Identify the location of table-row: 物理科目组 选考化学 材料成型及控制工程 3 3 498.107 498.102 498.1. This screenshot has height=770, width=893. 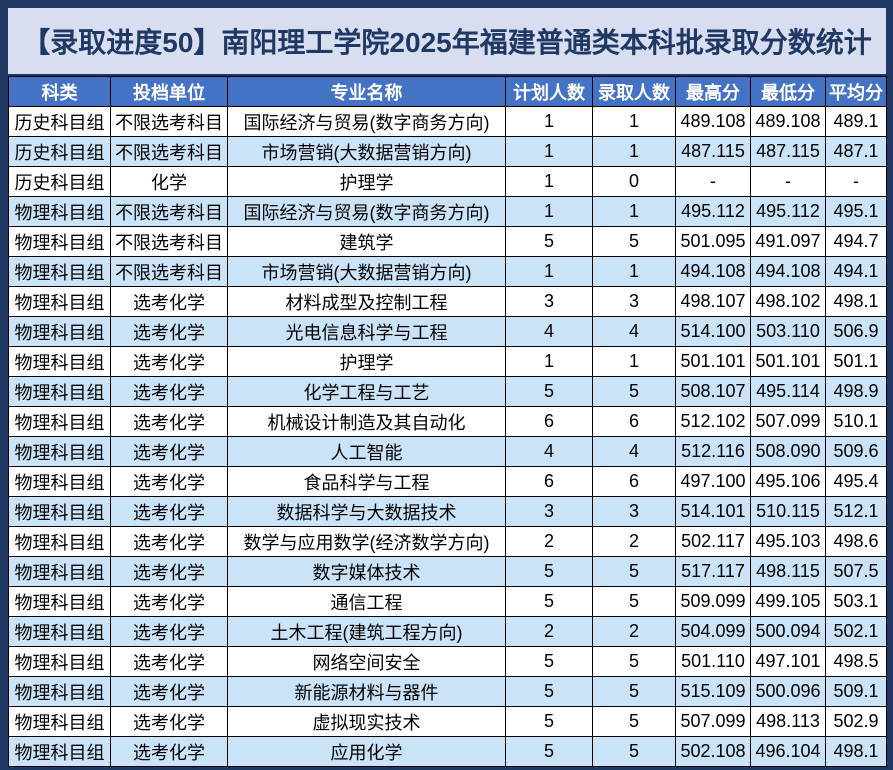
(447, 301).